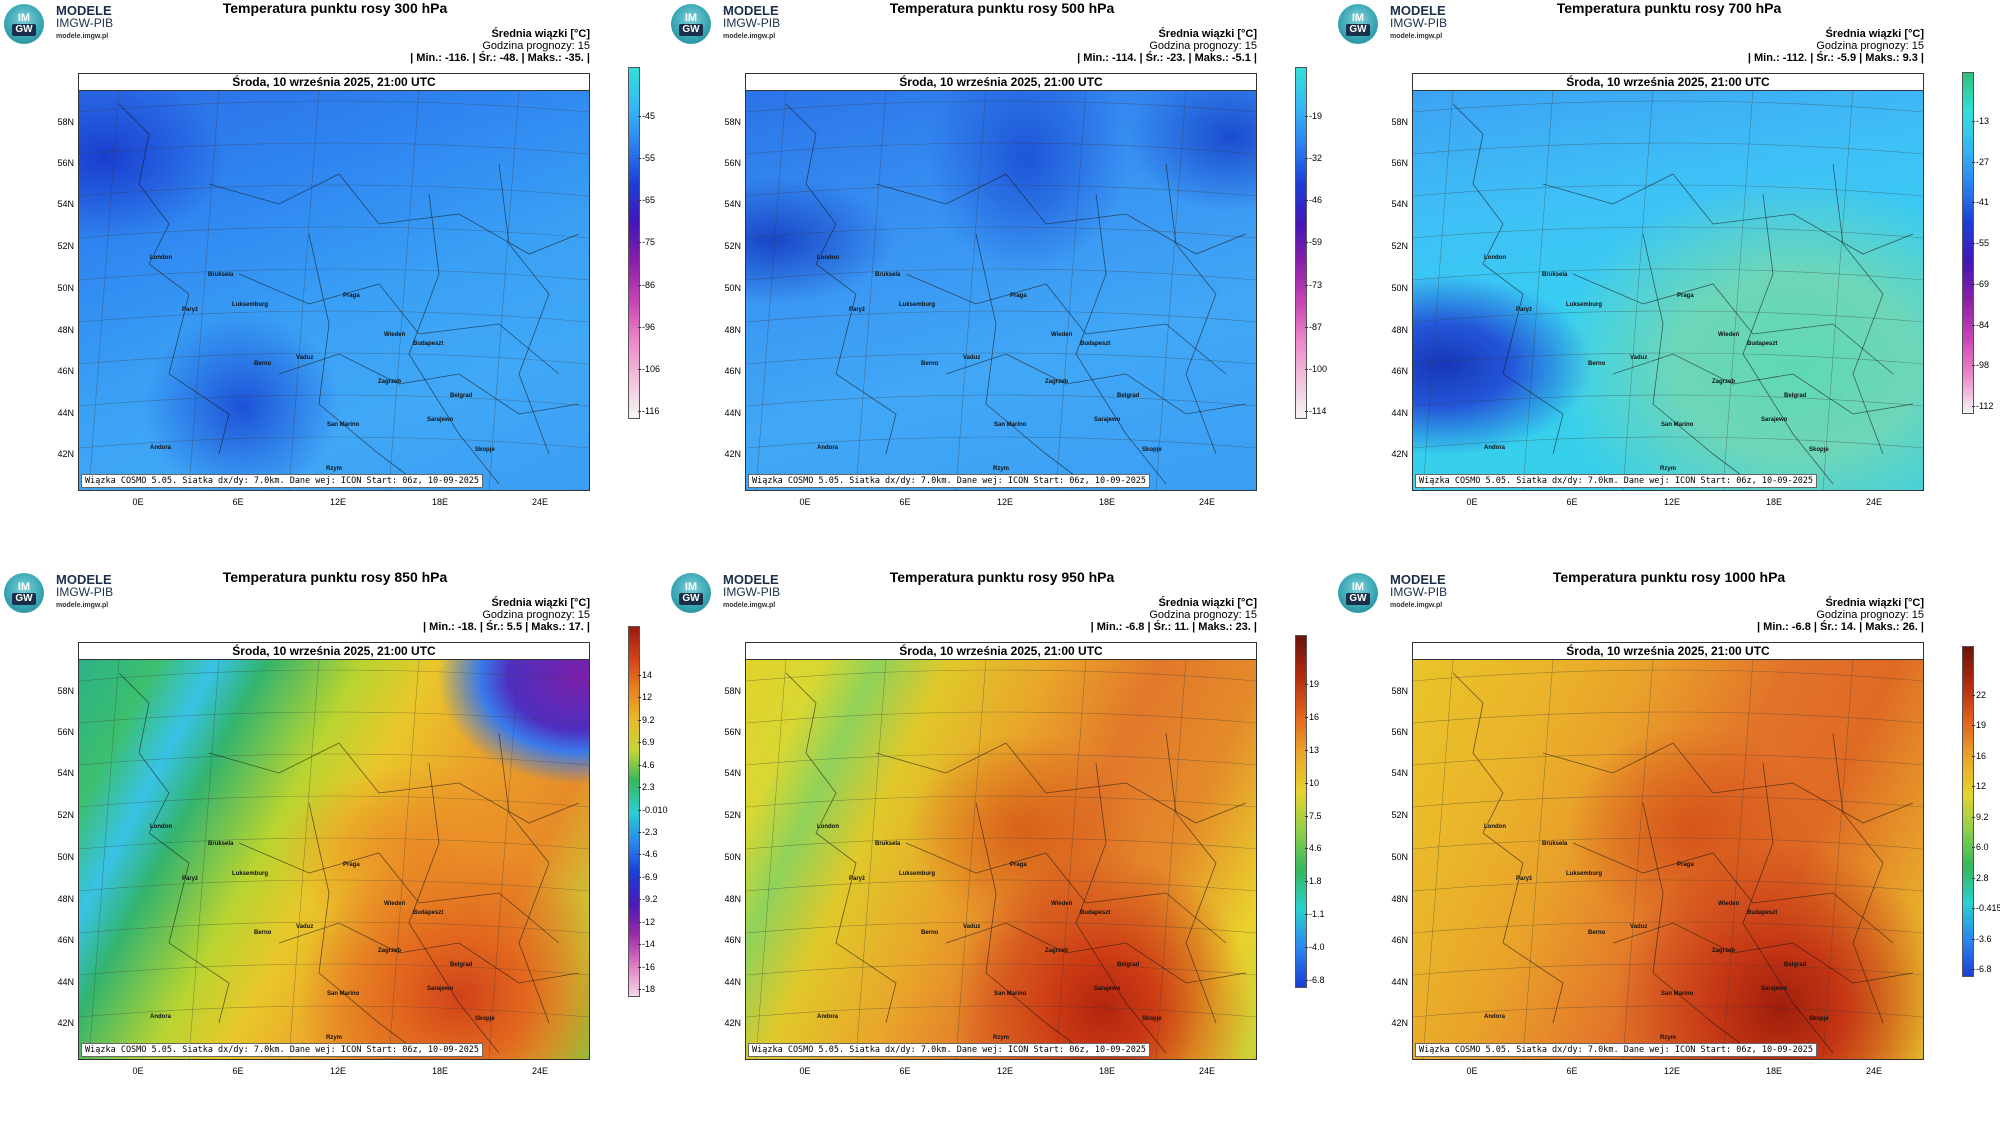 This screenshot has height=1137, width=2000. I want to click on logo-top-text: IM, so click(691, 587).